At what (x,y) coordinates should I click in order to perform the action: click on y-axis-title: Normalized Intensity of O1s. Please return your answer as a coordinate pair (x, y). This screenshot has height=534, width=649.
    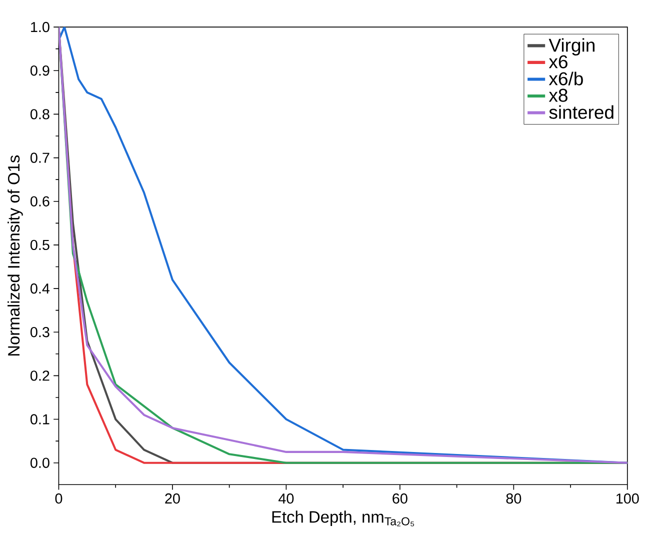
    Looking at the image, I should click on (15, 256).